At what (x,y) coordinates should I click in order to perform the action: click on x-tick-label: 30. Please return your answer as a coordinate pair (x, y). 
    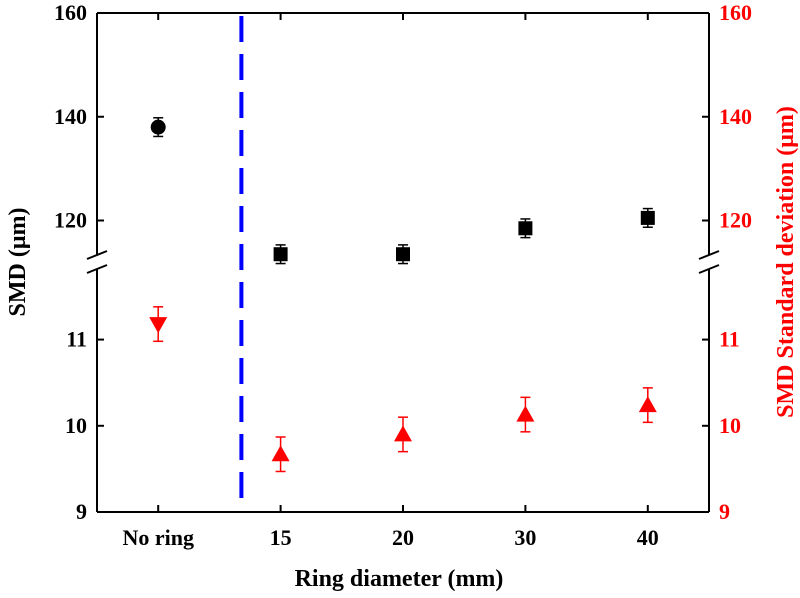
    Looking at the image, I should click on (525, 537).